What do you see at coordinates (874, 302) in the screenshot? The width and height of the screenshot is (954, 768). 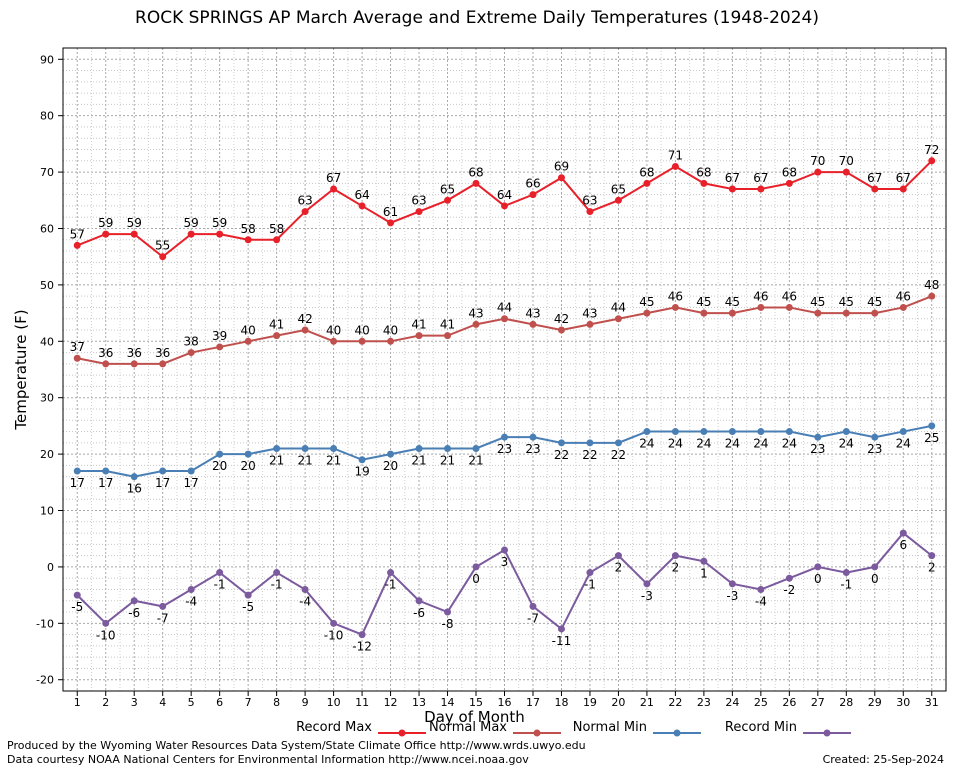 I see `data-label: 45` at bounding box center [874, 302].